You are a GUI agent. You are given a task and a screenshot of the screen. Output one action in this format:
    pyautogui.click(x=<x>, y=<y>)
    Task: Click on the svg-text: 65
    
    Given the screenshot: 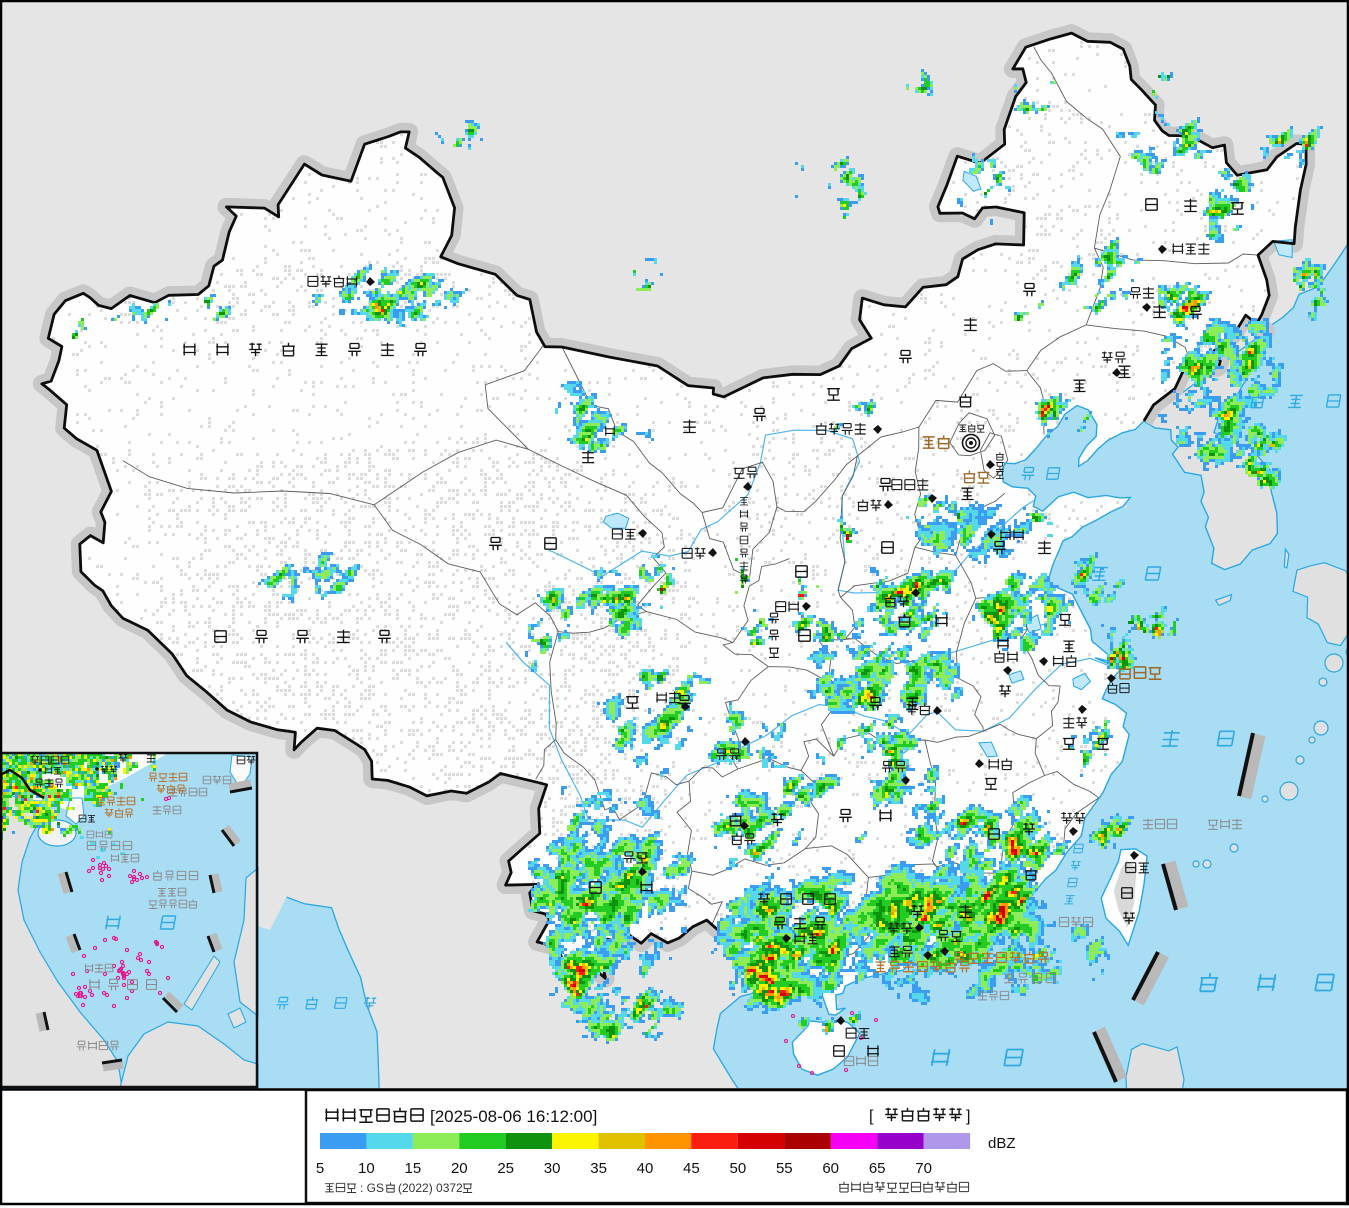 What is the action you would take?
    pyautogui.click(x=877, y=1168)
    